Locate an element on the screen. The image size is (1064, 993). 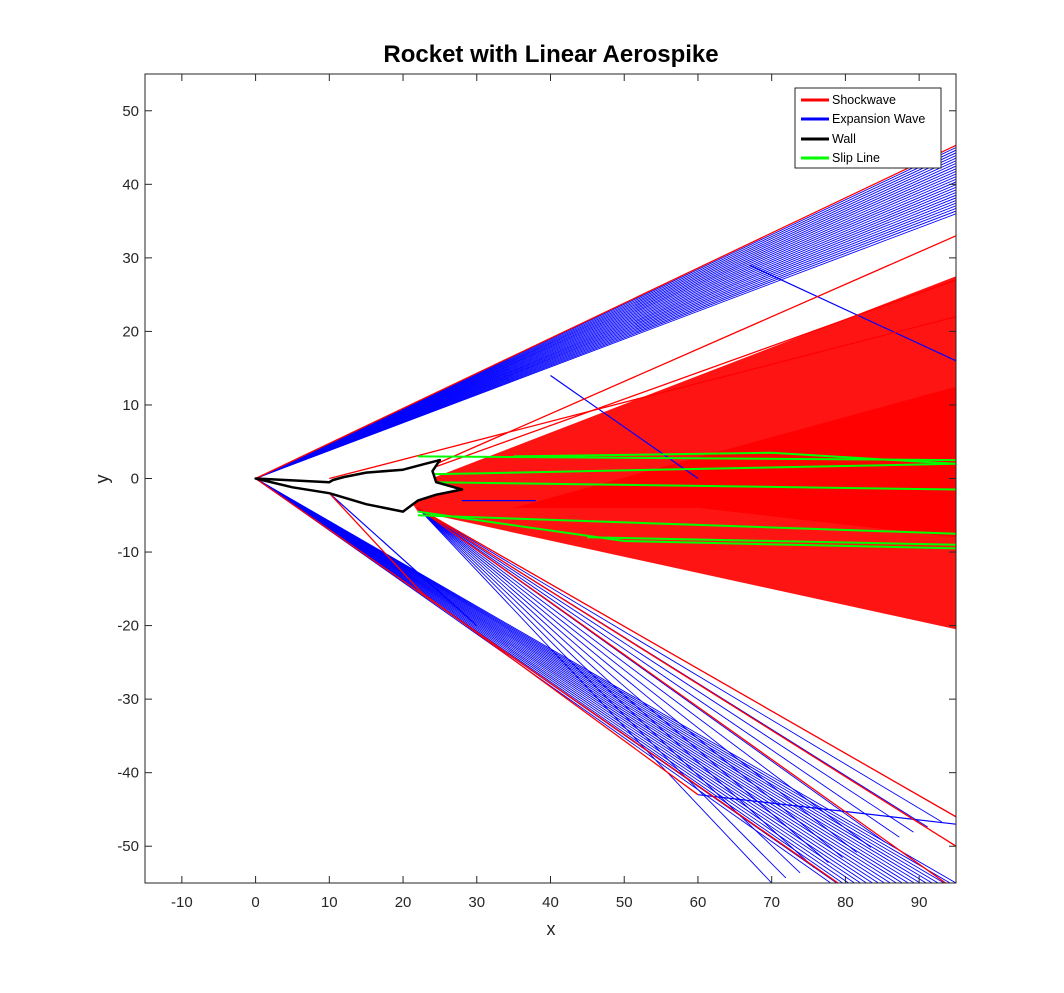
y-tick-label: 30 is located at coordinates (130, 258).